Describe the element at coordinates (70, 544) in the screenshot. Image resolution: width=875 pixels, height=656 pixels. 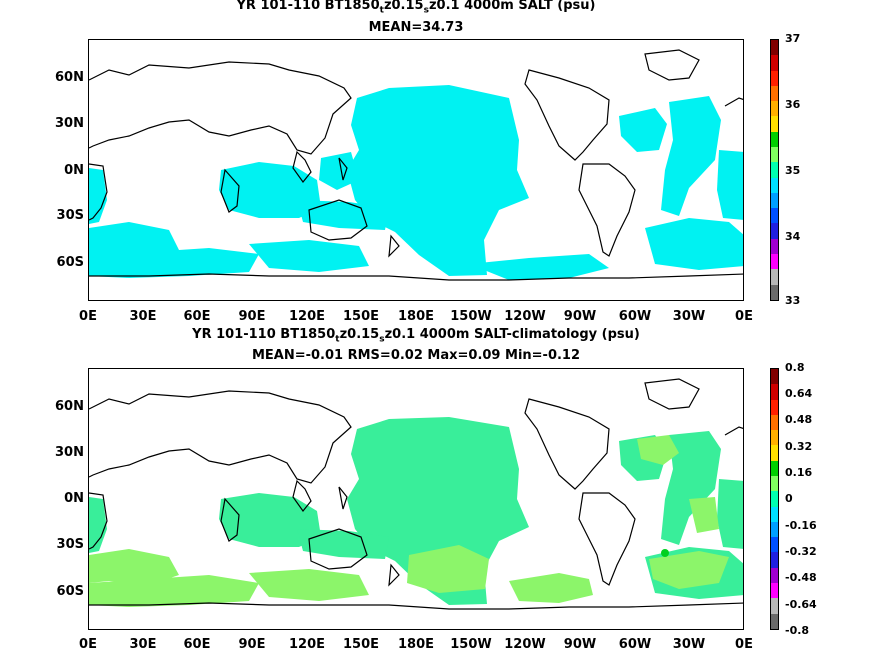
I see `lat2-label-30s: 30S` at that location.